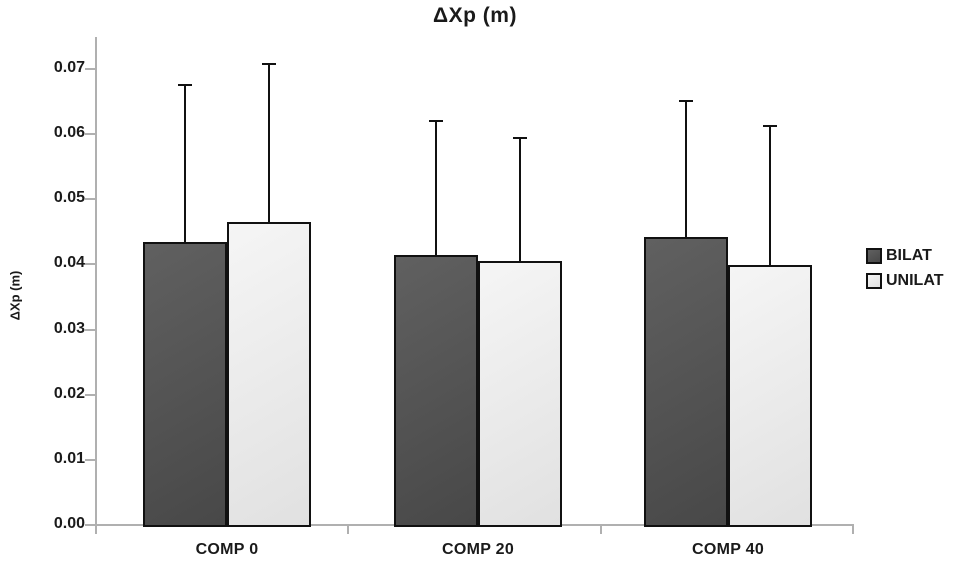  What do you see at coordinates (15, 295) in the screenshot?
I see `y-axis-label: ΔXp (m)` at bounding box center [15, 295].